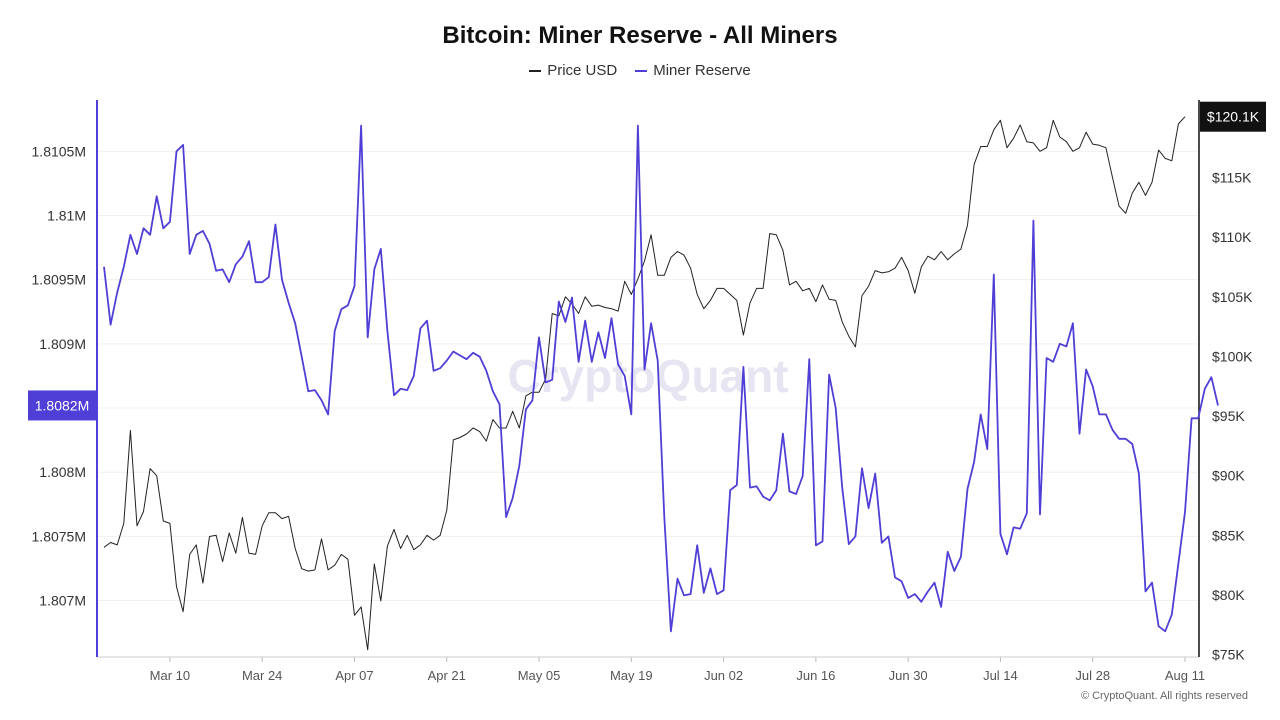 The image size is (1280, 720). I want to click on x-tick-label: Jun 16, so click(815, 675).